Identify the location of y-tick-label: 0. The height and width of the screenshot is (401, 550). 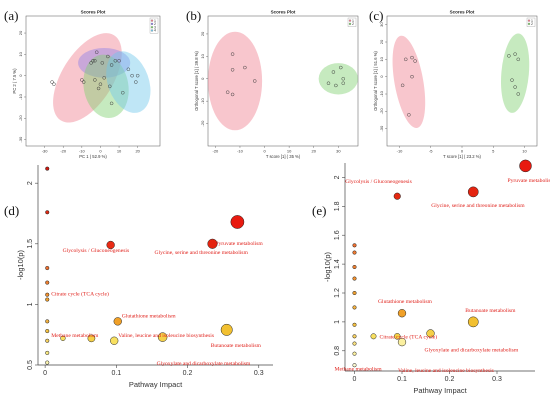
(20, 75).